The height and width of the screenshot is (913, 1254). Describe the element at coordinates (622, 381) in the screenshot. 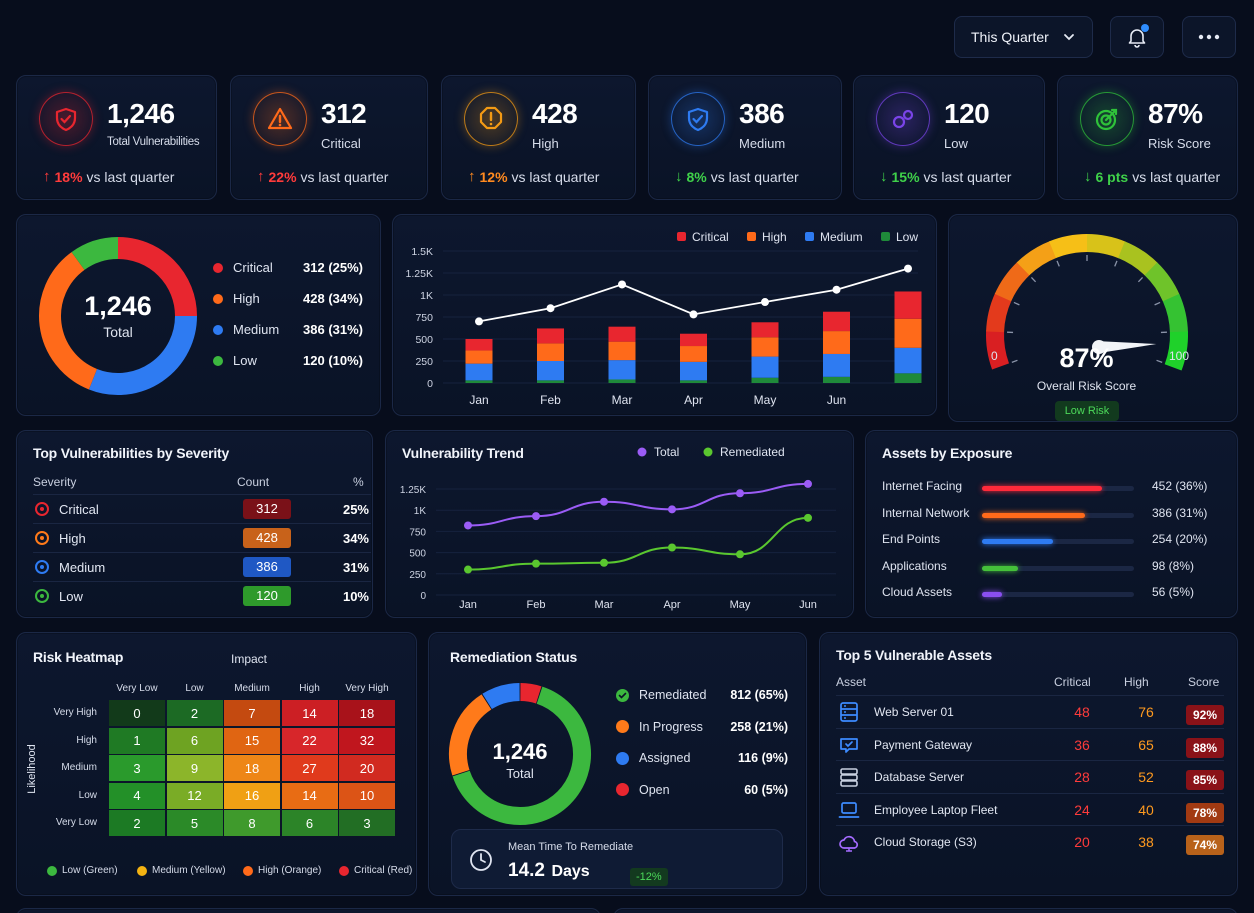

I see `bar-low-mar` at that location.